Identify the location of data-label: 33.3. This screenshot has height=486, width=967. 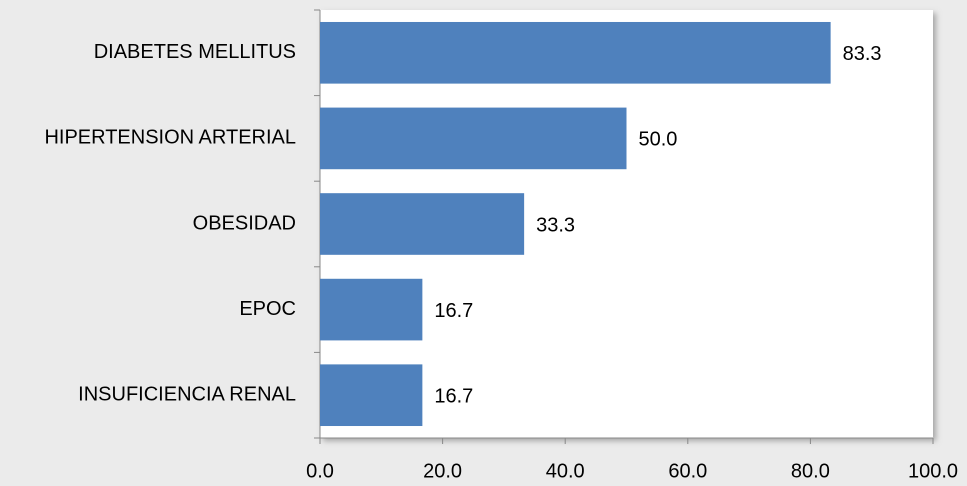
(555, 225).